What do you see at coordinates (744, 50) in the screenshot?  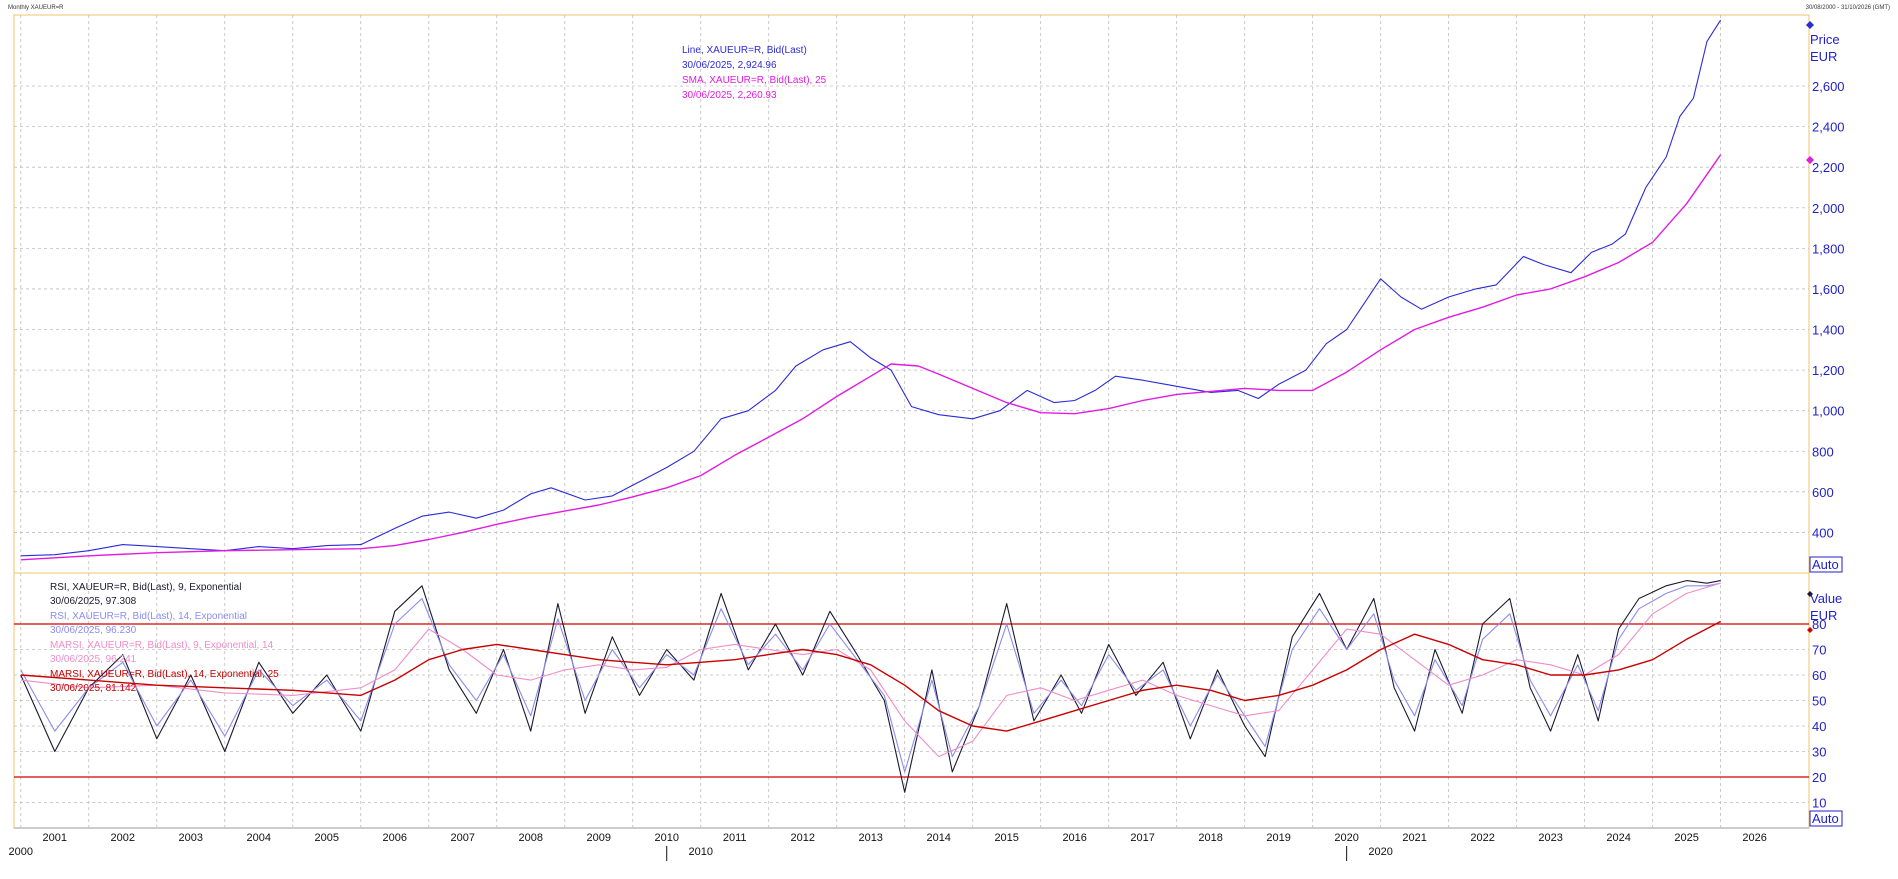 I see `legend-price-label: Line, XAUEUR=R, Bid(Last)` at bounding box center [744, 50].